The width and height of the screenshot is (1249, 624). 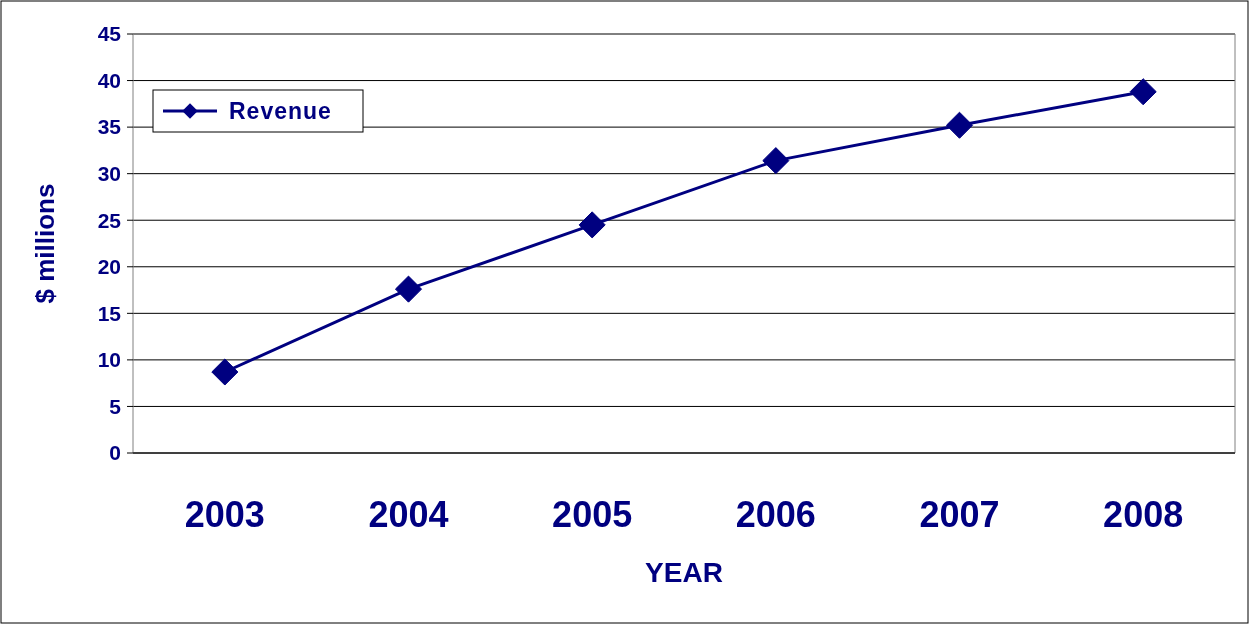 I want to click on y-tick-label: 40, so click(x=109, y=80).